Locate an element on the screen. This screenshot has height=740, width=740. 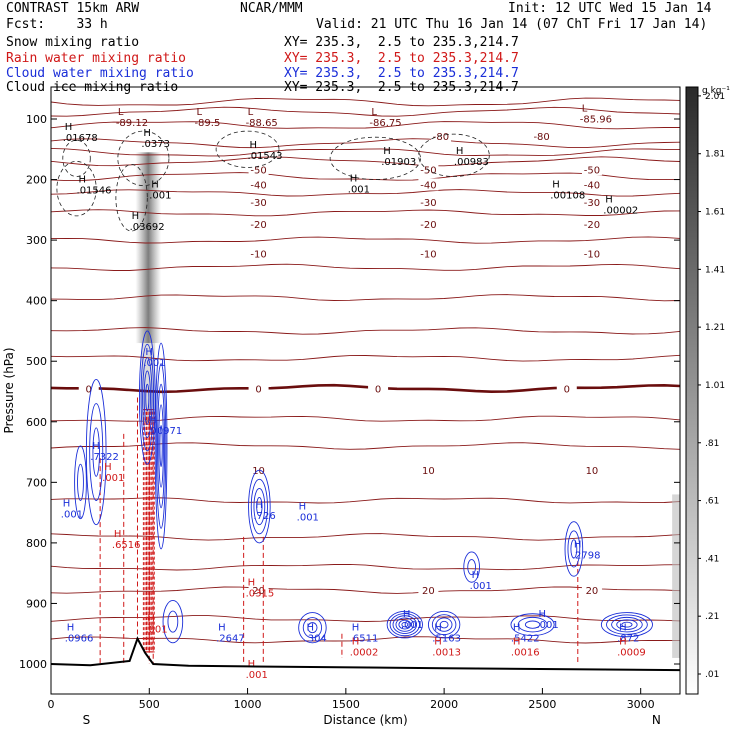
cloud-water-maximum-value: .00971 is located at coordinates (164, 431).